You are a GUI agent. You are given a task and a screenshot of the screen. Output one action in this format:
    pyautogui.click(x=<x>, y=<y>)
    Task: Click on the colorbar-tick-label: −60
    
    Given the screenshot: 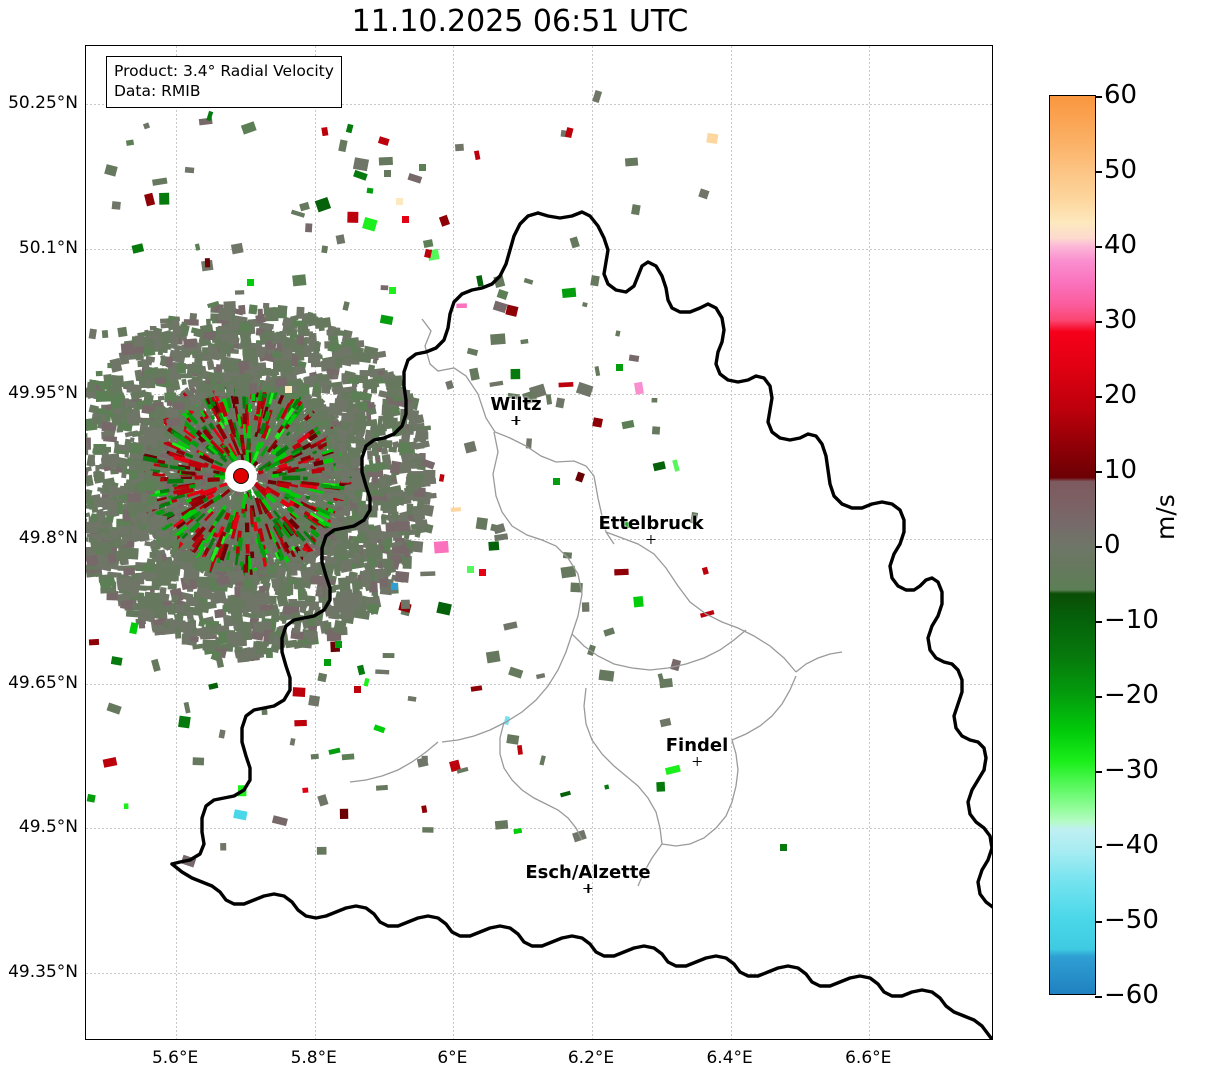 What is the action you would take?
    pyautogui.click(x=1131, y=995)
    